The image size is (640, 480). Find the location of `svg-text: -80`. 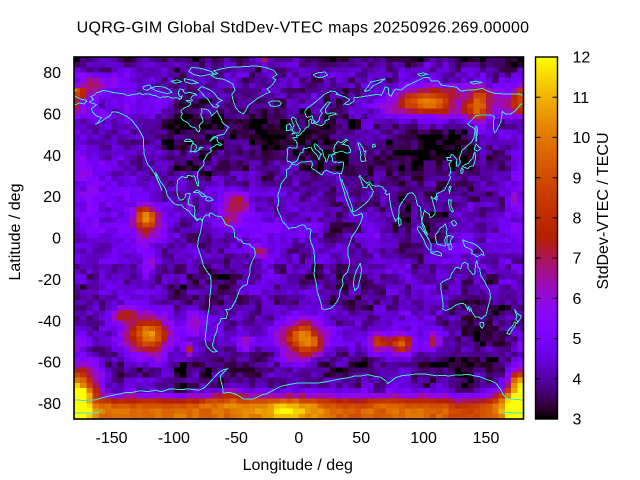

svg-text: -80 is located at coordinates (49, 404).